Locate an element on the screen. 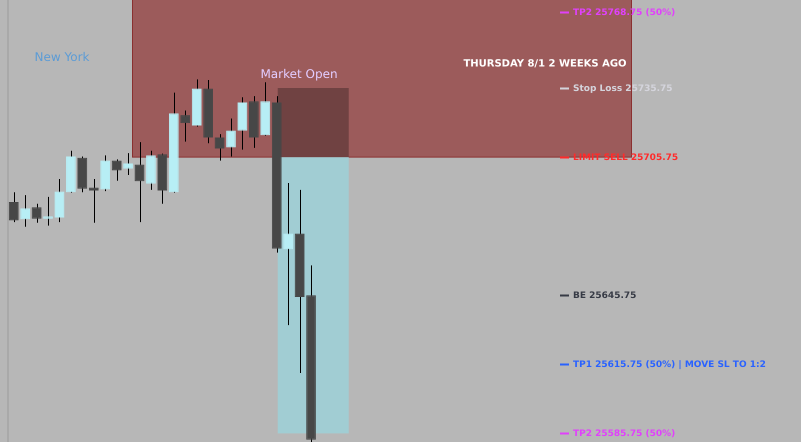  annotation: Market Open is located at coordinates (299, 74).